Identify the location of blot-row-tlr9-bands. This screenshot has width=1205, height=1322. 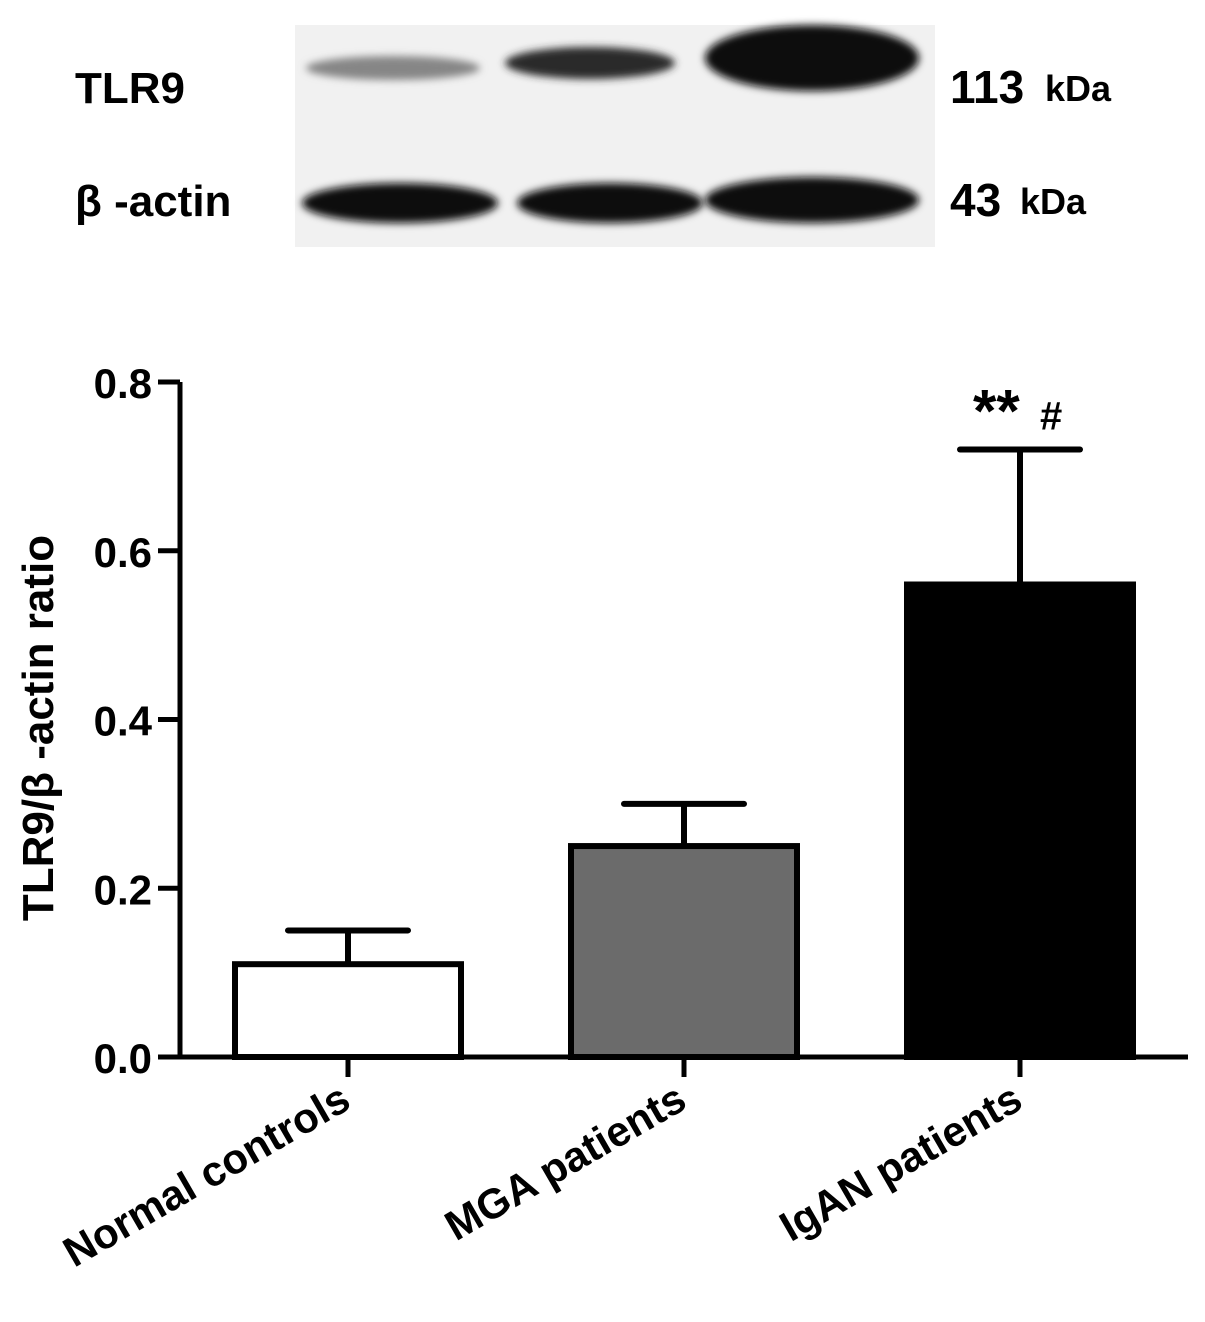
(612, 58).